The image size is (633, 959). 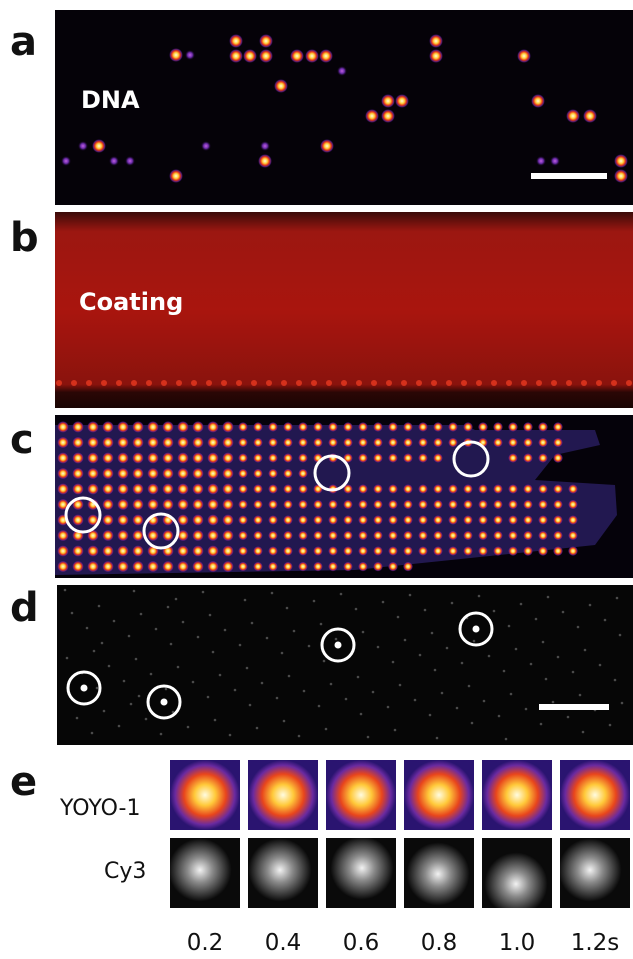 What do you see at coordinates (22, 440) in the screenshot?
I see `panel-c-letter: c` at bounding box center [22, 440].